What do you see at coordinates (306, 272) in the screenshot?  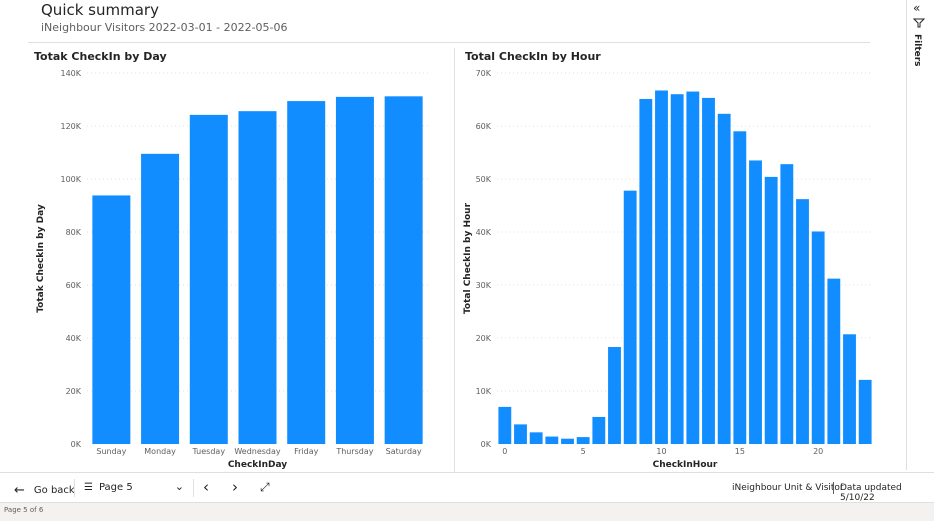 I see `bar-friday` at bounding box center [306, 272].